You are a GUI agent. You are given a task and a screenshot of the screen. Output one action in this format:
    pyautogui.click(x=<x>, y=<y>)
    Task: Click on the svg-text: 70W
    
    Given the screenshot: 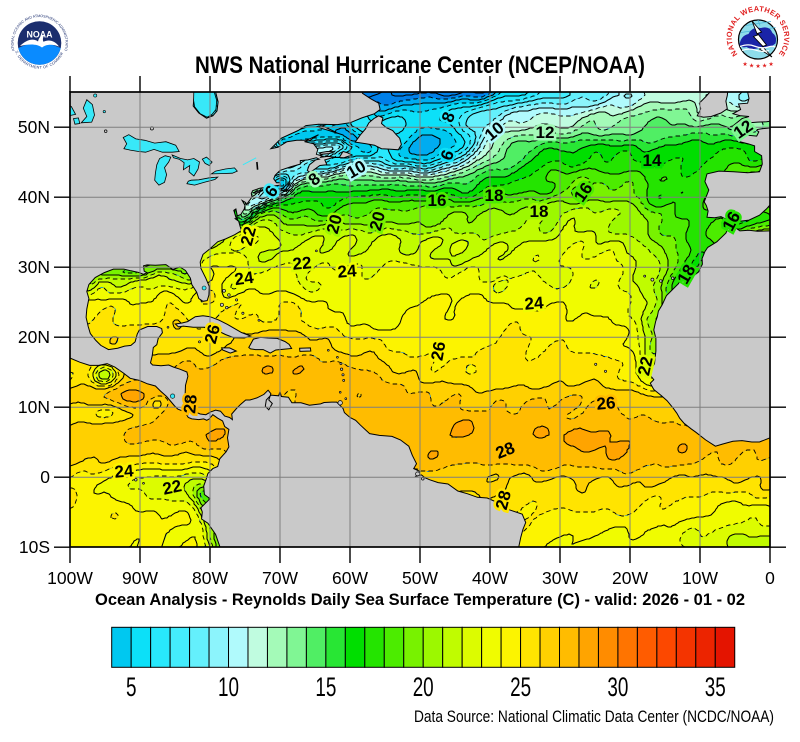 What is the action you would take?
    pyautogui.click(x=280, y=578)
    